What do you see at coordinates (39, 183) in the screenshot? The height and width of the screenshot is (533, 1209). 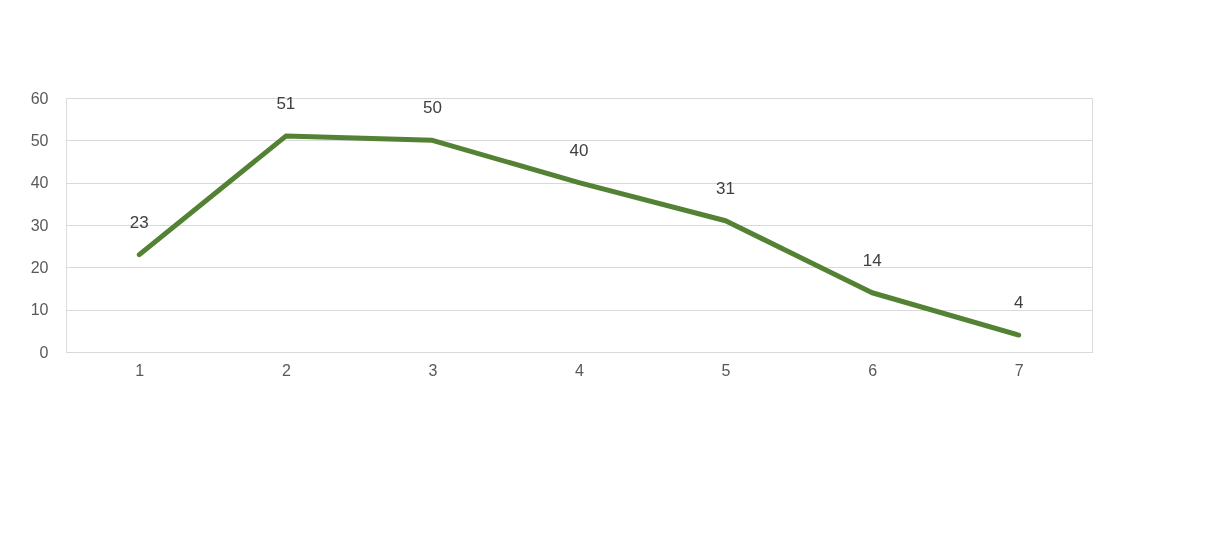 I see `y-tick-label: 40` at bounding box center [39, 183].